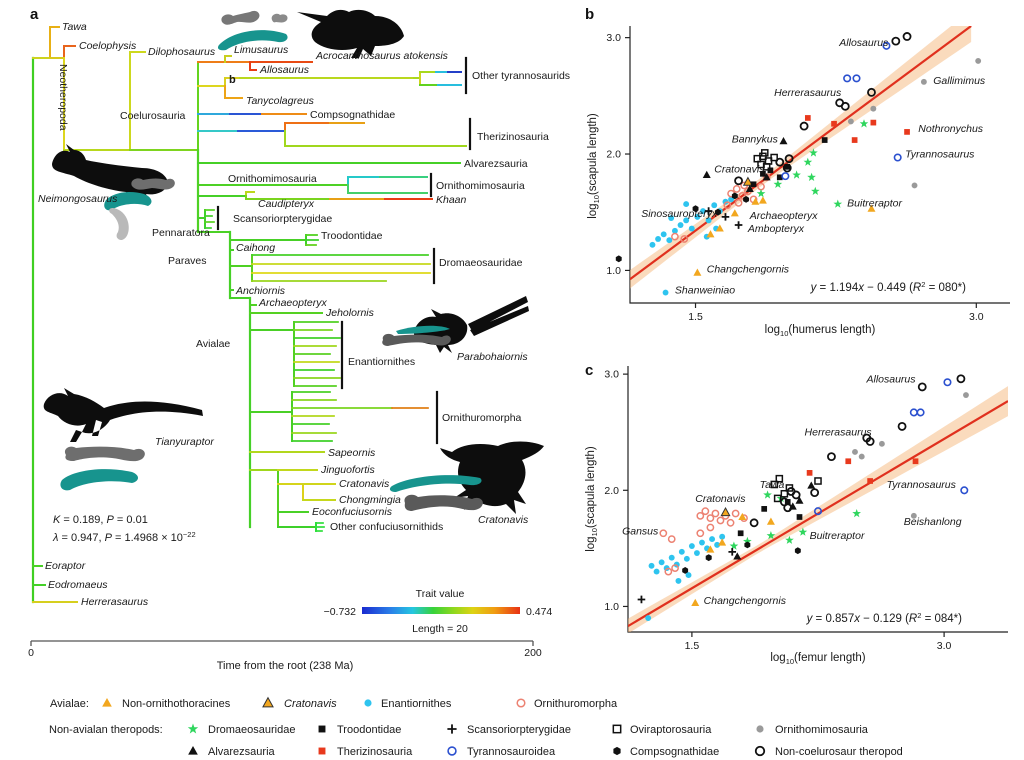 The width and height of the screenshot is (1024, 760). Describe the element at coordinates (69, 704) in the screenshot. I see `legend-group-label: Avialae:` at that location.